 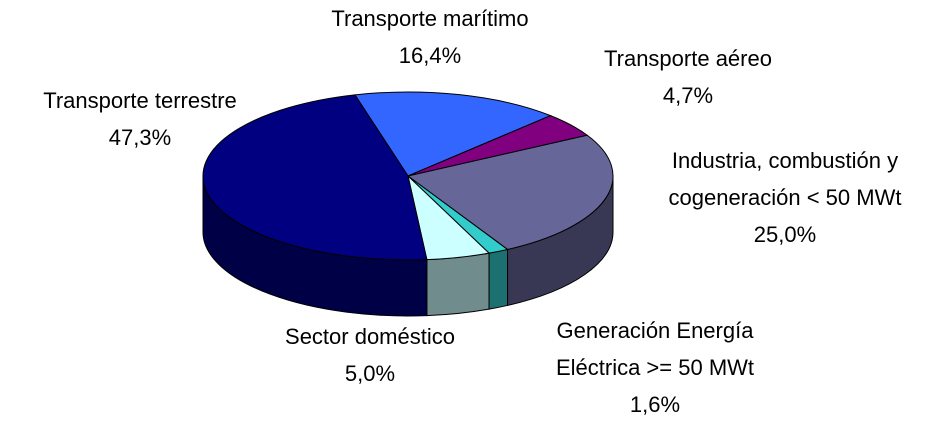 I want to click on category-name: Generación Energía Eléctrica >= 50 MWt, so click(x=655, y=349).